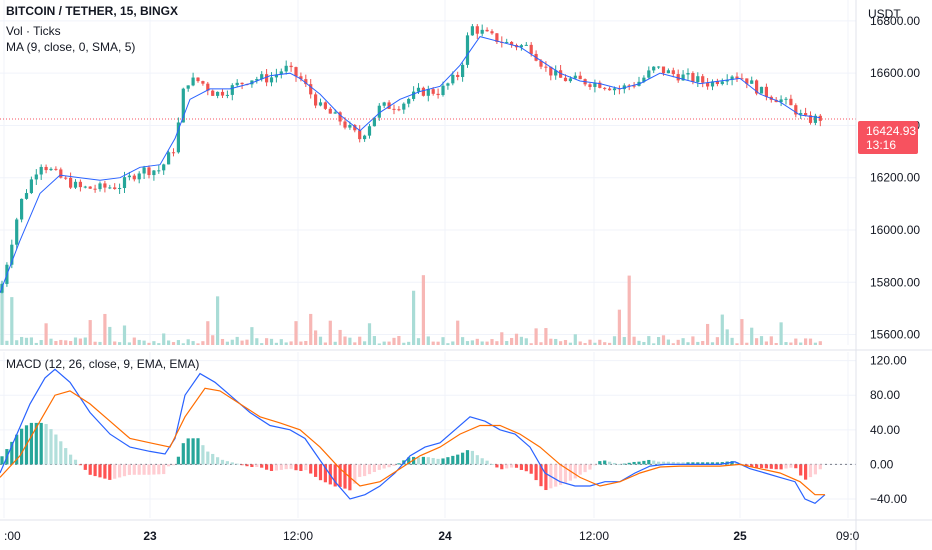 This screenshot has width=932, height=550. I want to click on macd-legend: MACD (12, 26, close, 9, EMA, EMA), so click(103, 364).